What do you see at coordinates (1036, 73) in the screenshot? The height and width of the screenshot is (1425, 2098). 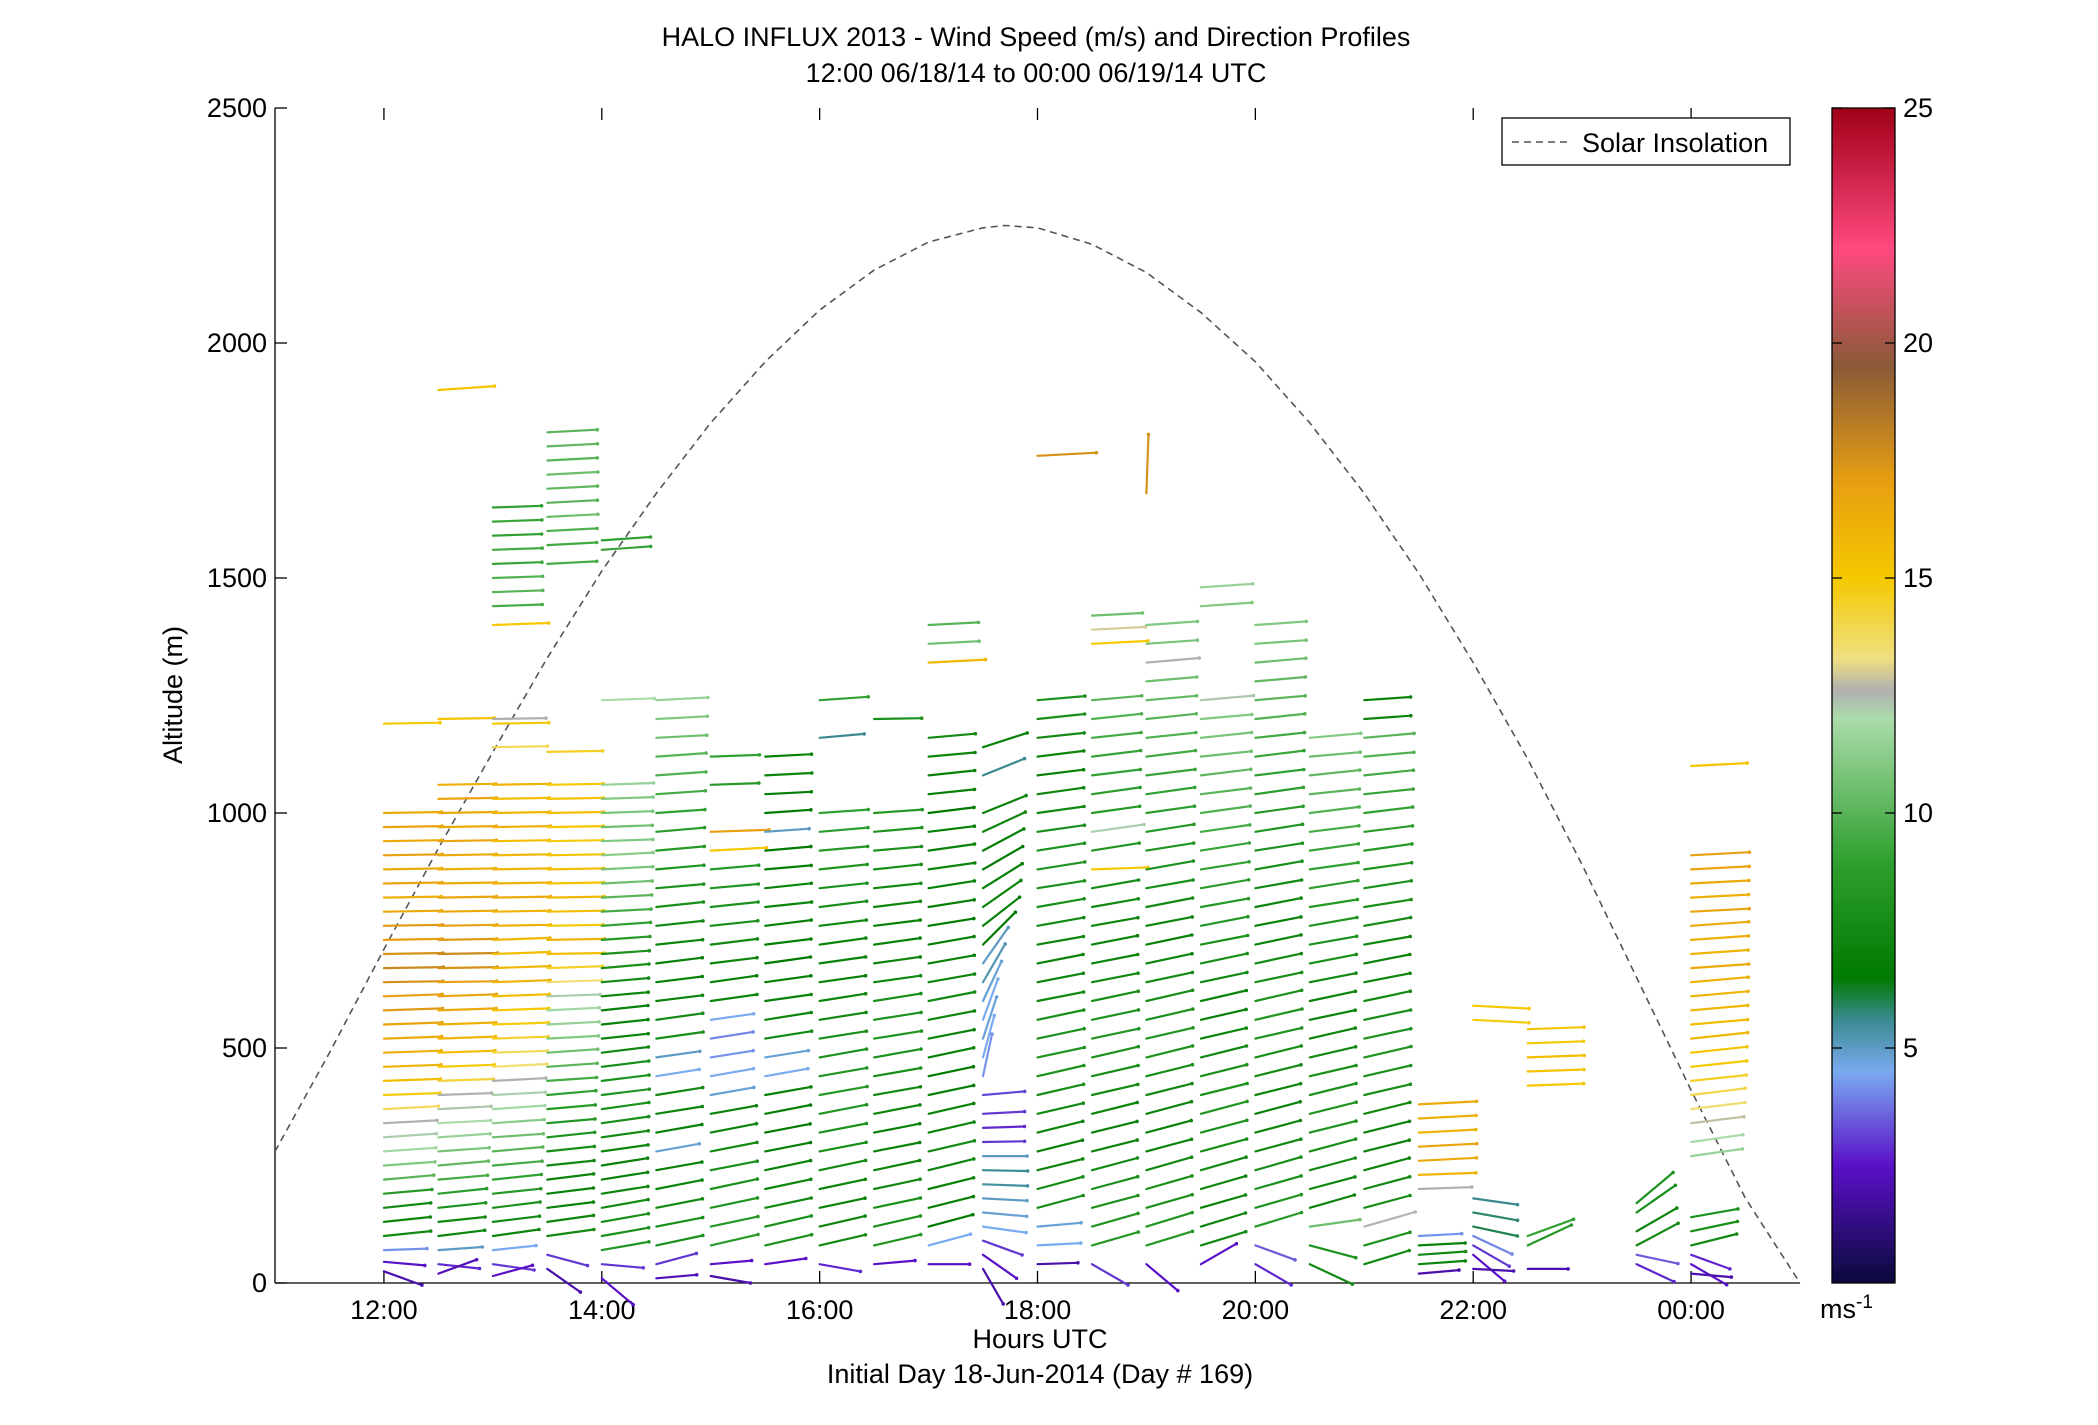 I see `chart-subtitle: 12:00 06/18/14 to 00:00 06/19/14 UTC` at bounding box center [1036, 73].